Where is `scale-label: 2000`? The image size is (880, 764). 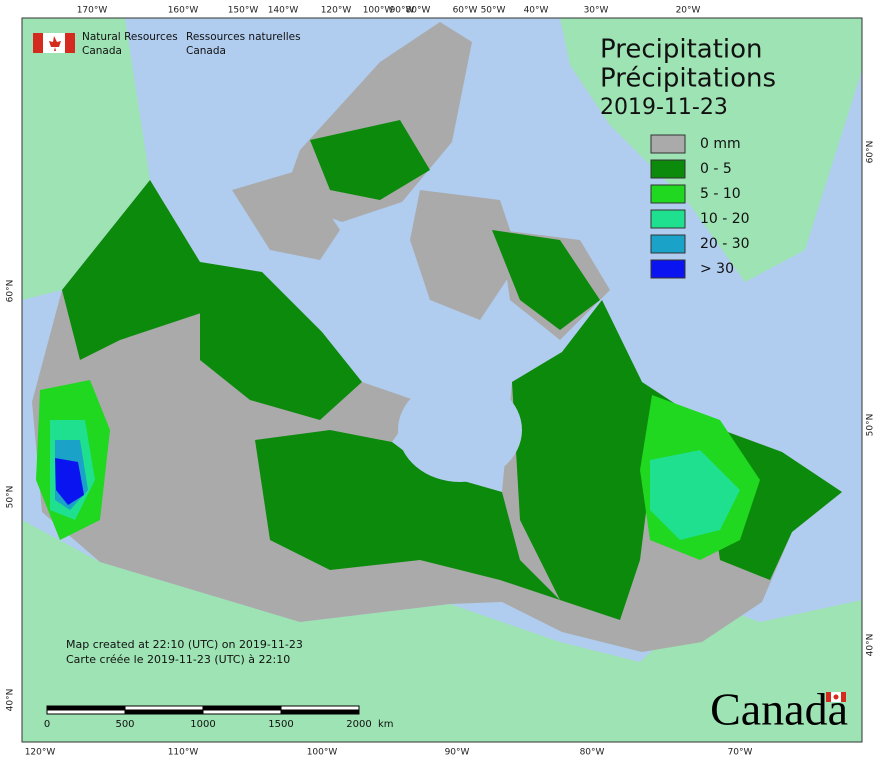 scale-label: 2000 is located at coordinates (358, 724).